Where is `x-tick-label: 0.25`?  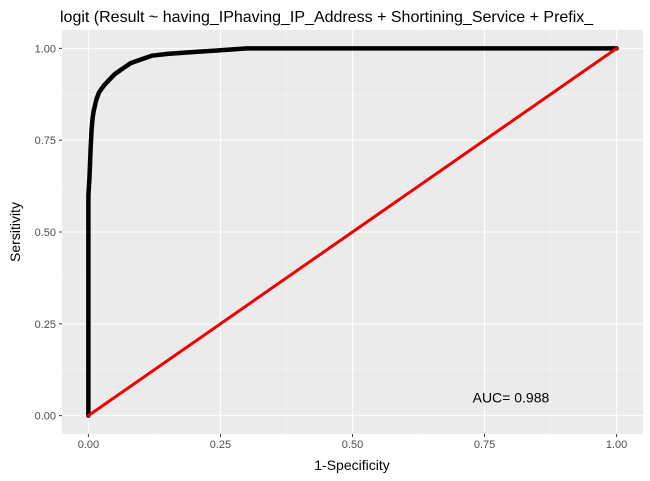 x-tick-label: 0.25 is located at coordinates (220, 445).